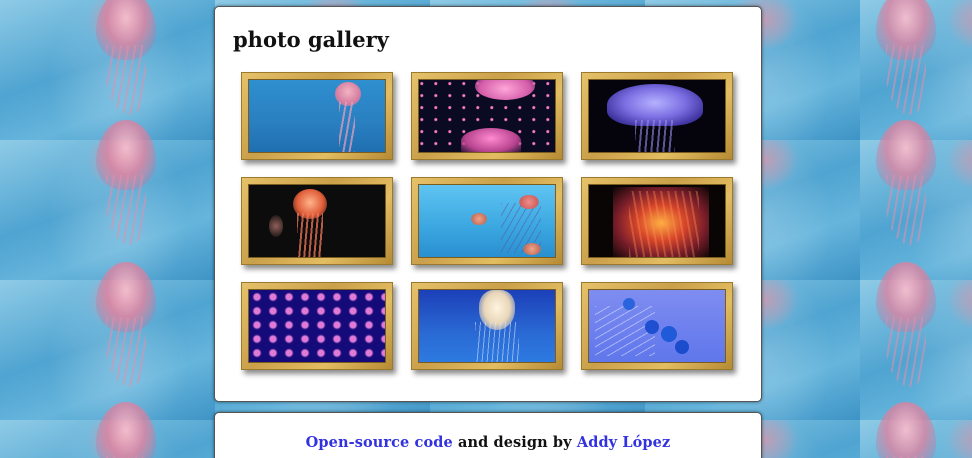 Image resolution: width=972 pixels, height=458 pixels. Describe the element at coordinates (514, 442) in the screenshot. I see `credits-text: and design by` at that location.